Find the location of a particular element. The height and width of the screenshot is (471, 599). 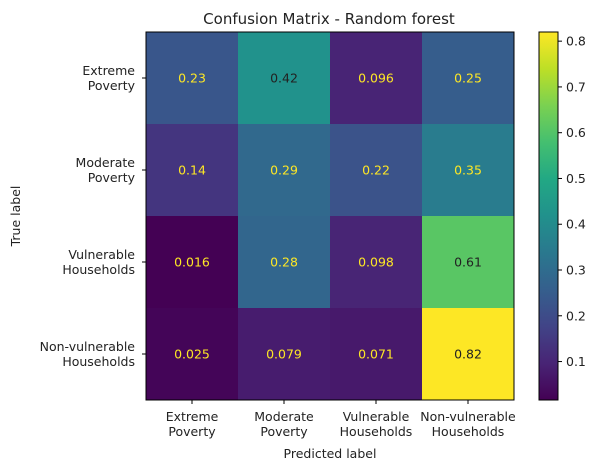

chart-title: Confusion Matrix - Random forest is located at coordinates (329, 19).